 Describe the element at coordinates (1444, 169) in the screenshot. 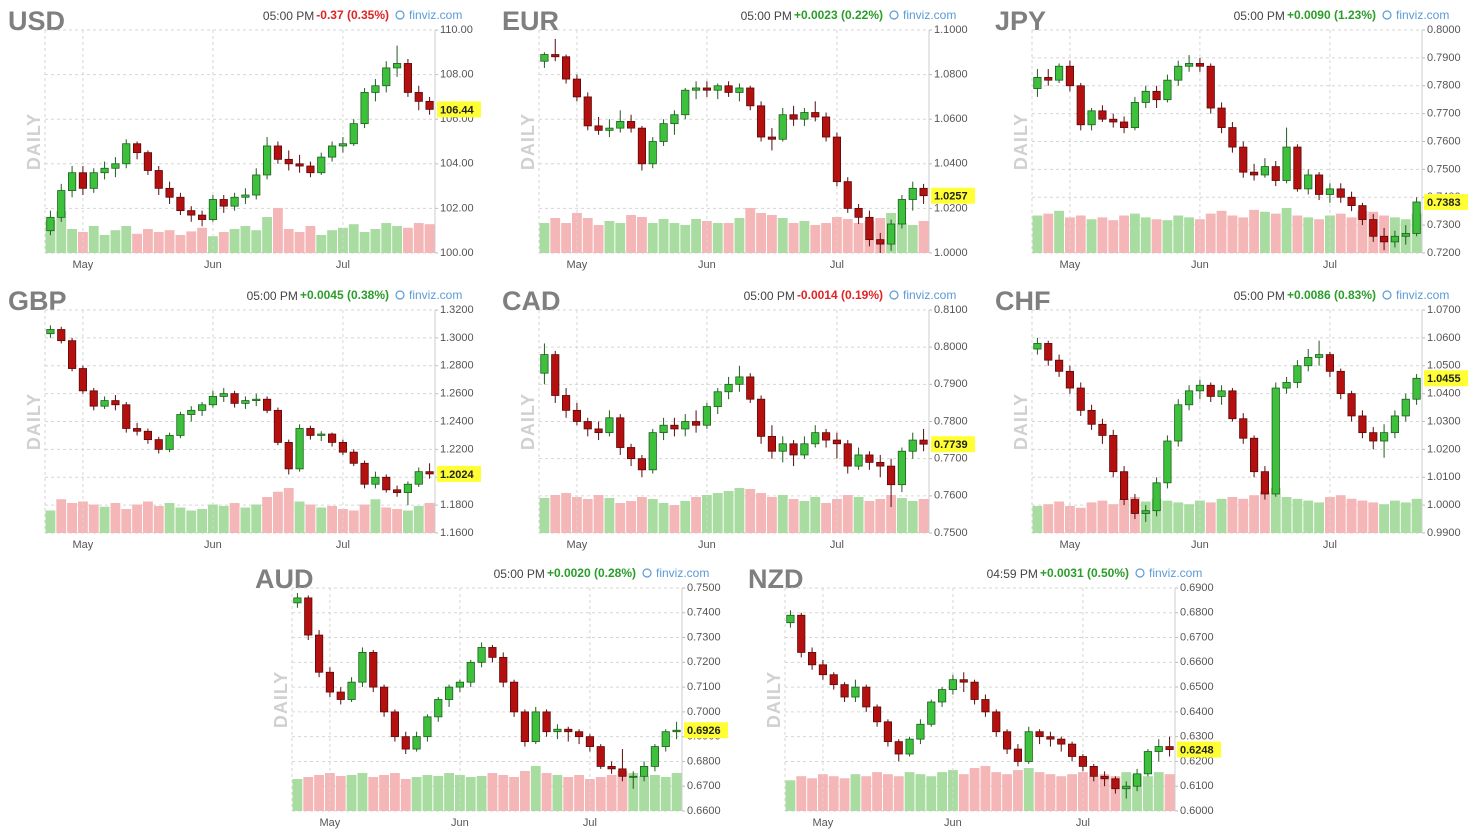

I see `y-tick-label: 0.7500` at that location.